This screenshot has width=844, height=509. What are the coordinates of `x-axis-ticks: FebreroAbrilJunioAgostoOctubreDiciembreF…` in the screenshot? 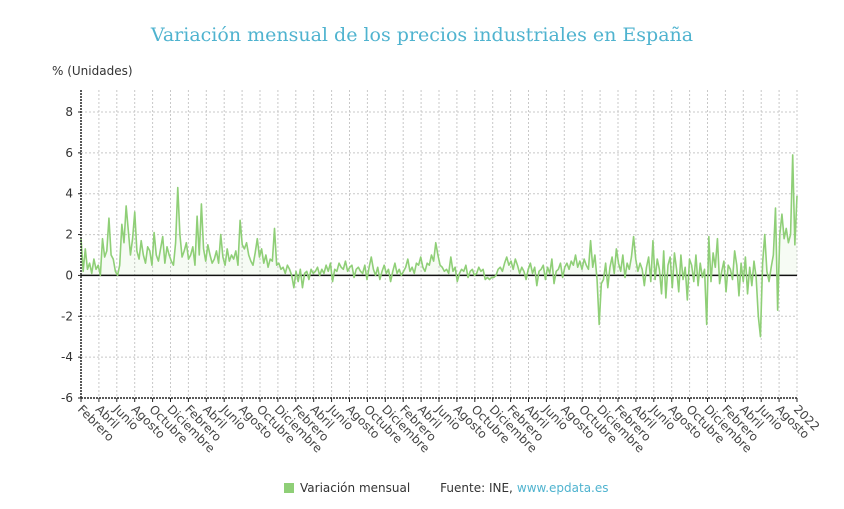 It's located at (448, 426).